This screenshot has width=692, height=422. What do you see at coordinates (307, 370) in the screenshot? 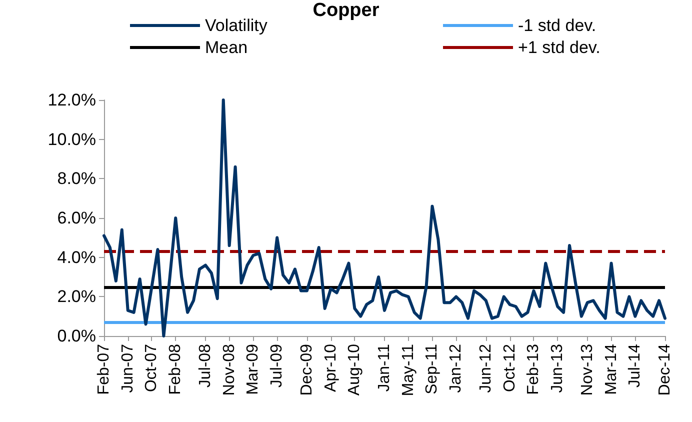
I see `x-tick-label: Dec-09` at bounding box center [307, 370].